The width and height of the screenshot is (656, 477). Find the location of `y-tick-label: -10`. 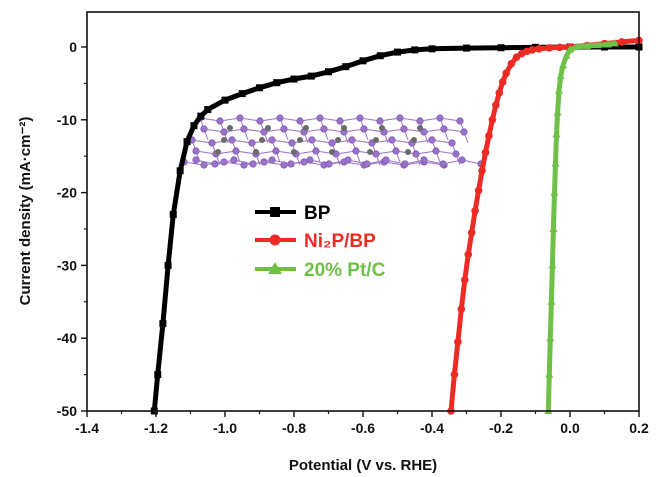

y-tick-label: -10 is located at coordinates (67, 120).